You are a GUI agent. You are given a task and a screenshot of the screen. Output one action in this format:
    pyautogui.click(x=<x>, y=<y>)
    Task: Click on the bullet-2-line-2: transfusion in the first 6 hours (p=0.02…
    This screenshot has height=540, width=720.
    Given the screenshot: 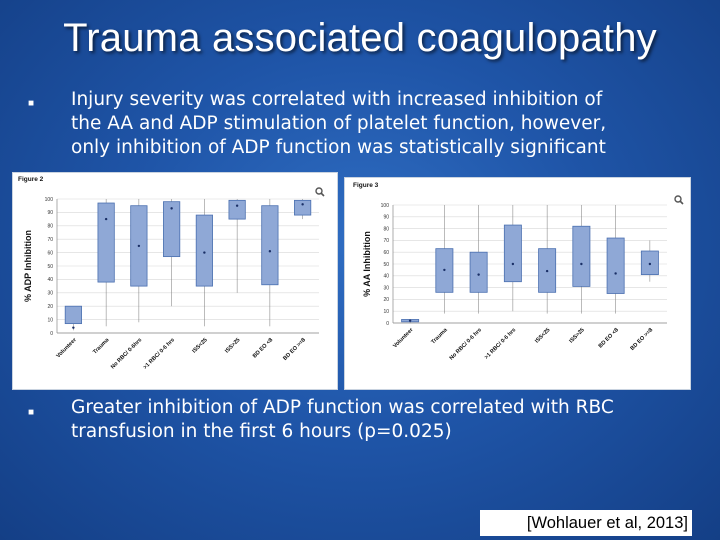 What is the action you would take?
    pyautogui.click(x=261, y=431)
    